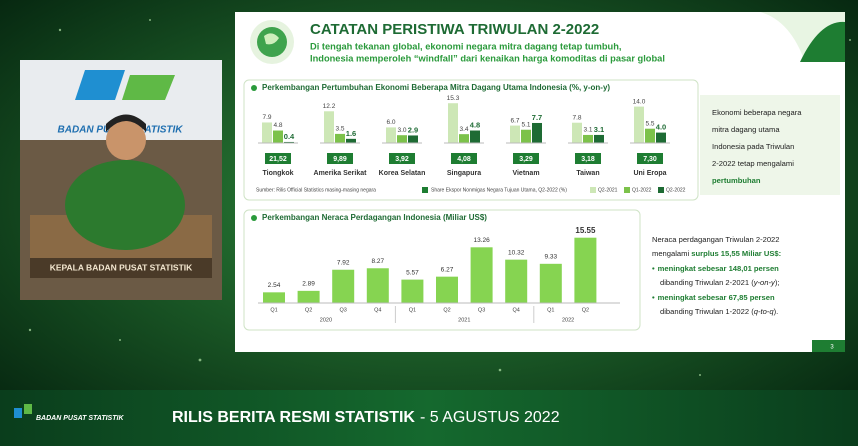 The image size is (858, 446). Describe the element at coordinates (716, 239) in the screenshot. I see `trade-note: Neraca perdagangan Triwulan 2-2022` at that location.